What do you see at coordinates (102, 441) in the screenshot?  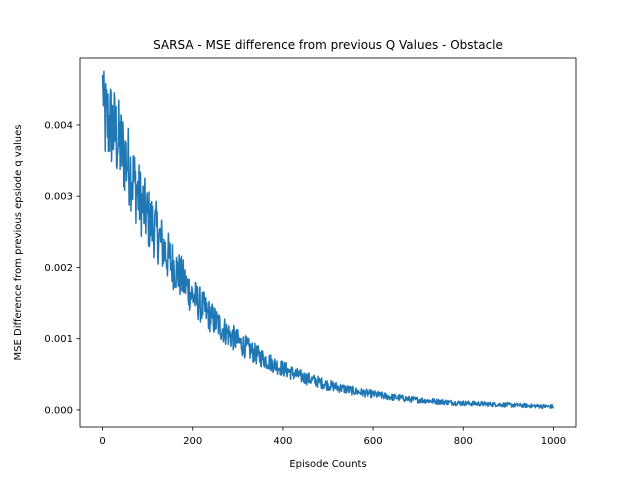 I see `x-tick-label: 0` at bounding box center [102, 441].